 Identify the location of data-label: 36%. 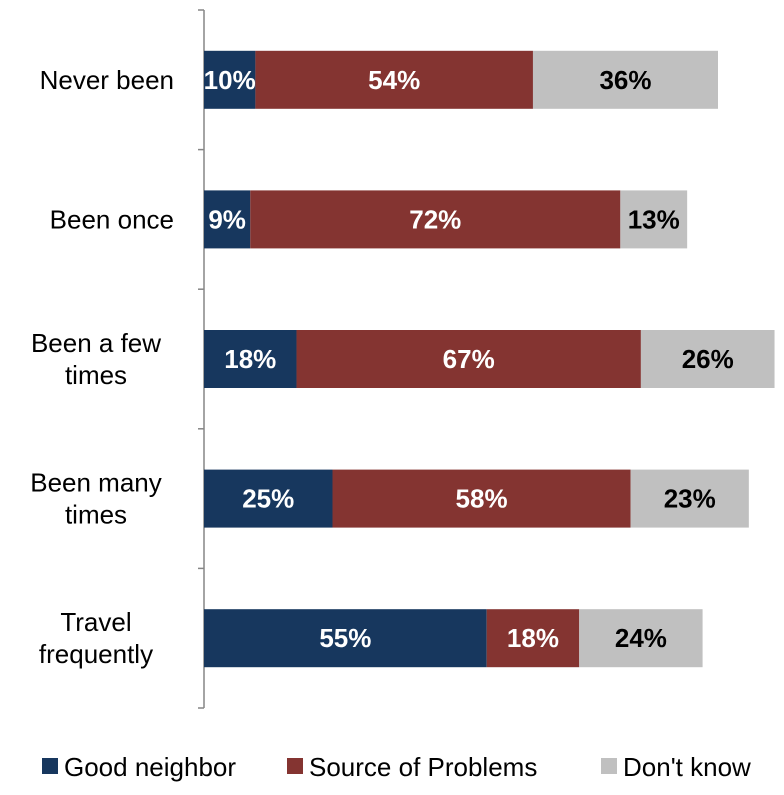
(625, 80).